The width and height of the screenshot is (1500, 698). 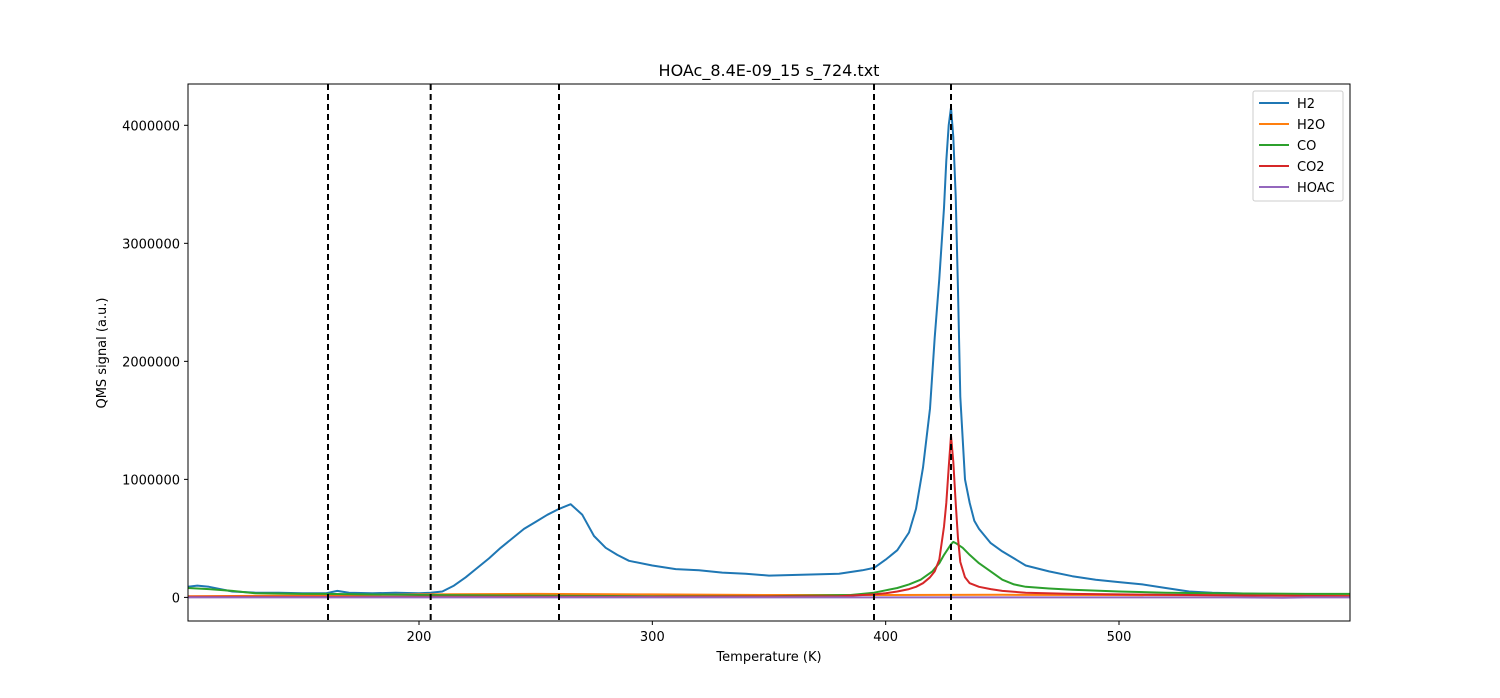 I want to click on chart-title: HOAc_8.4E-09_15 s_724.txt, so click(x=769, y=71).